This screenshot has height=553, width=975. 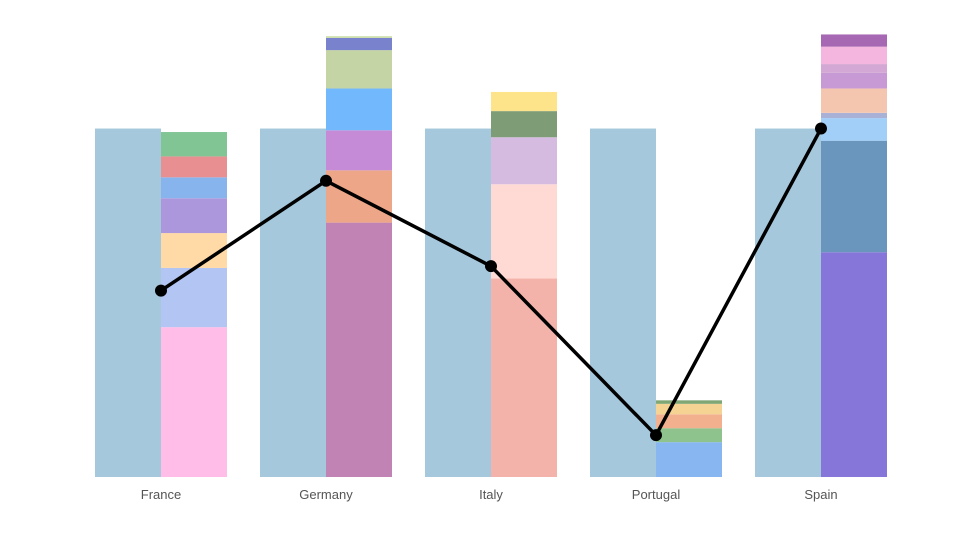 What do you see at coordinates (656, 435) in the screenshot?
I see `line-point-portugal` at bounding box center [656, 435].